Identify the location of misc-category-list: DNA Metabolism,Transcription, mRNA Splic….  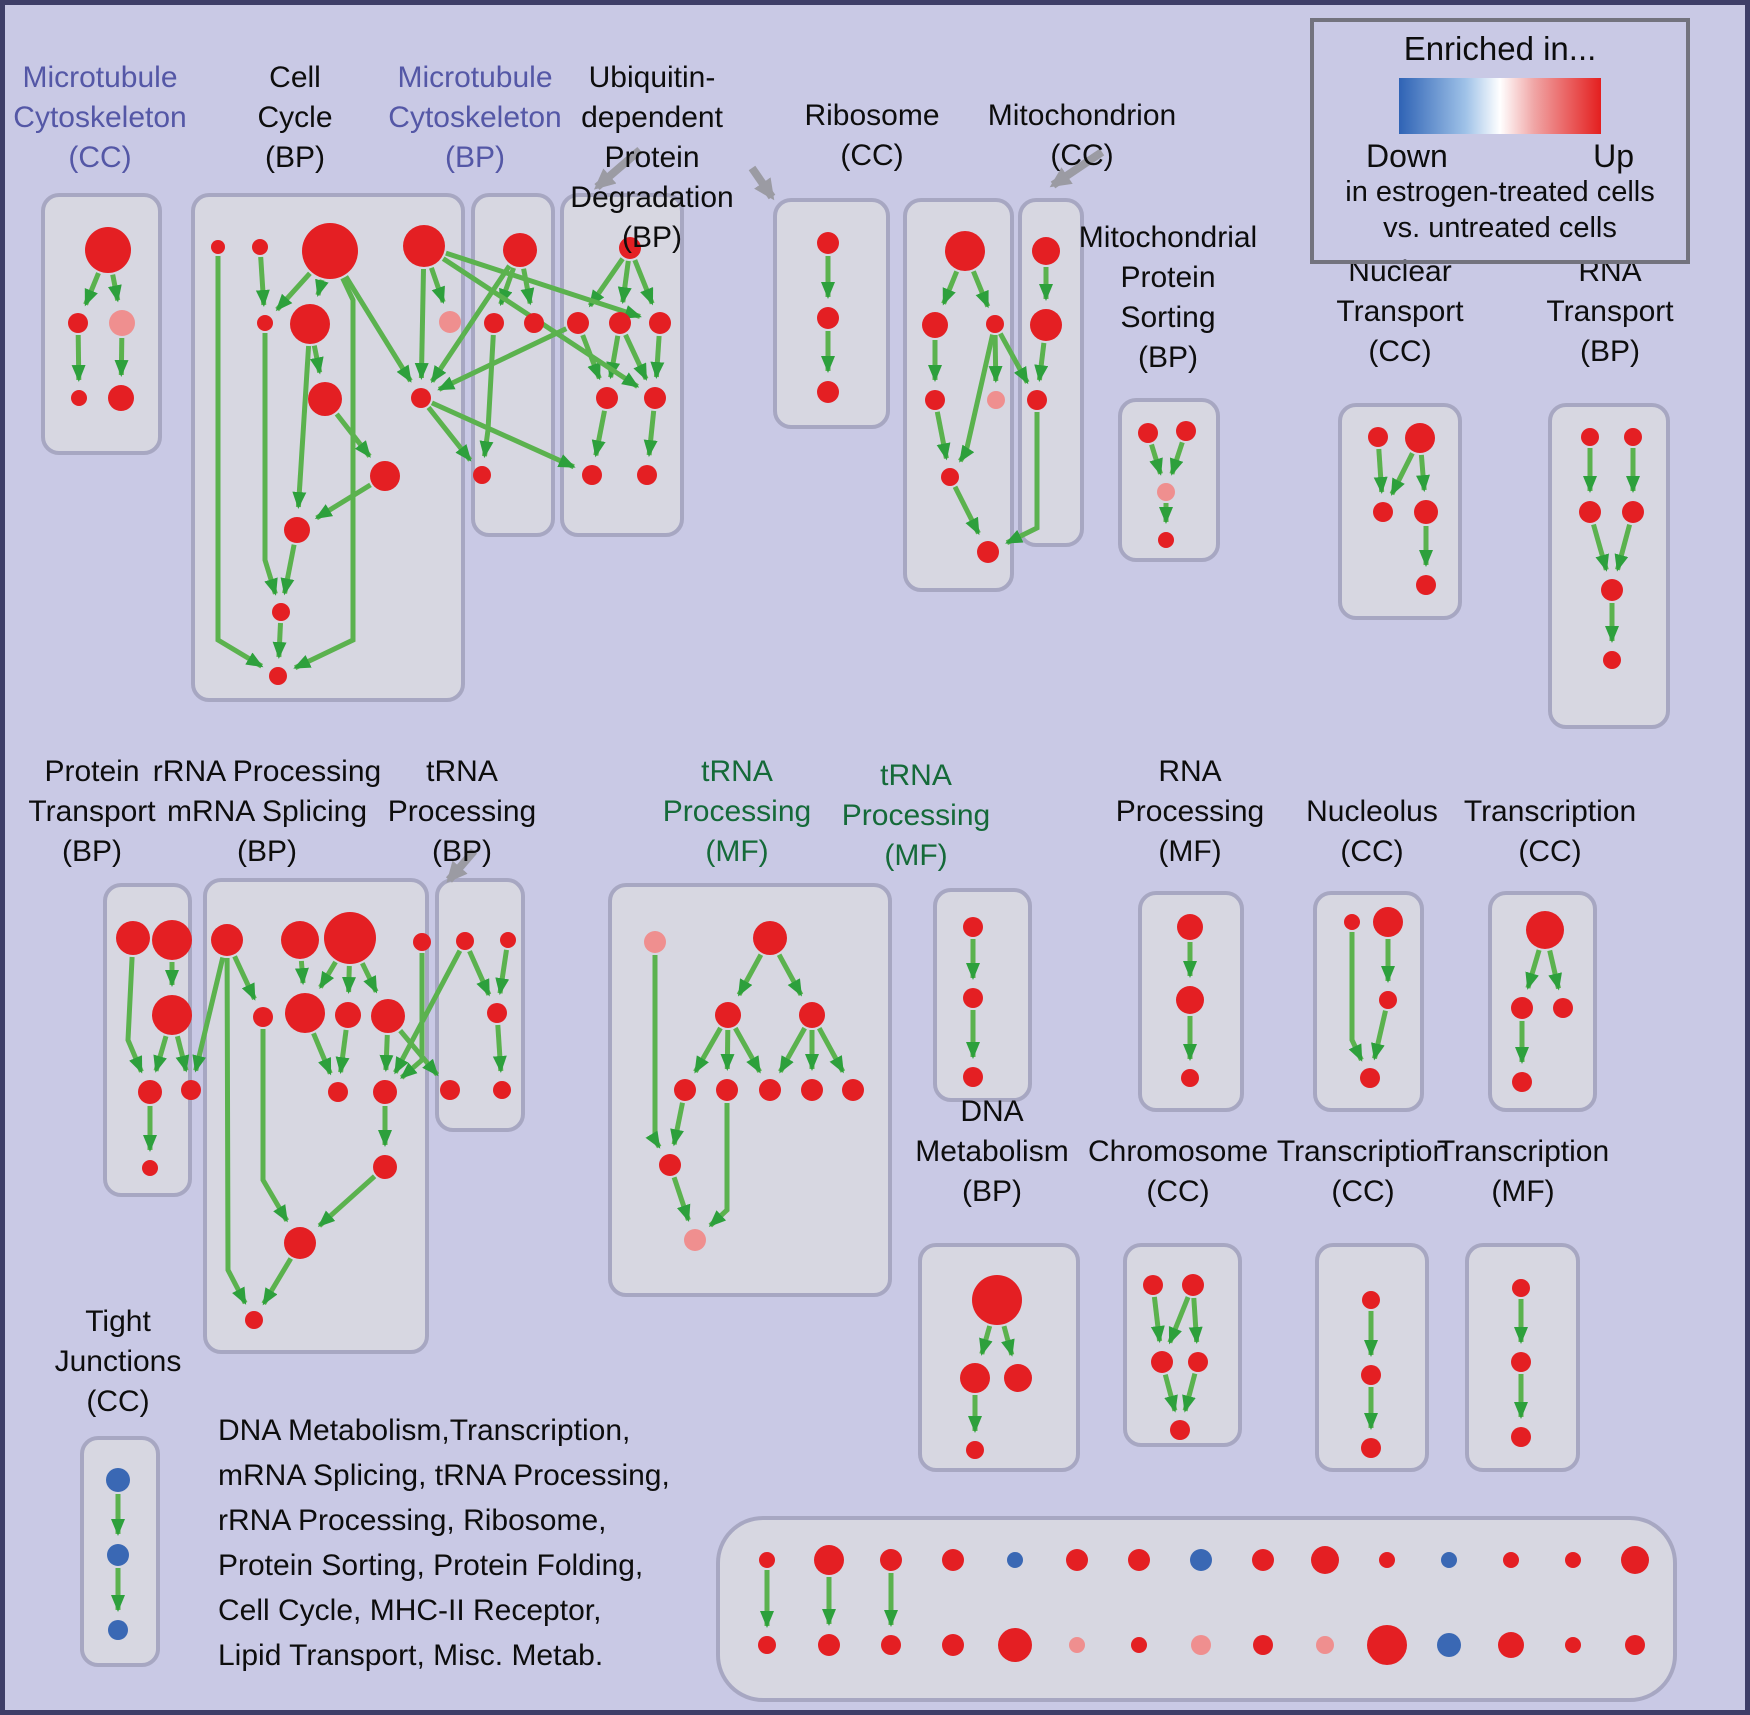
(444, 1543).